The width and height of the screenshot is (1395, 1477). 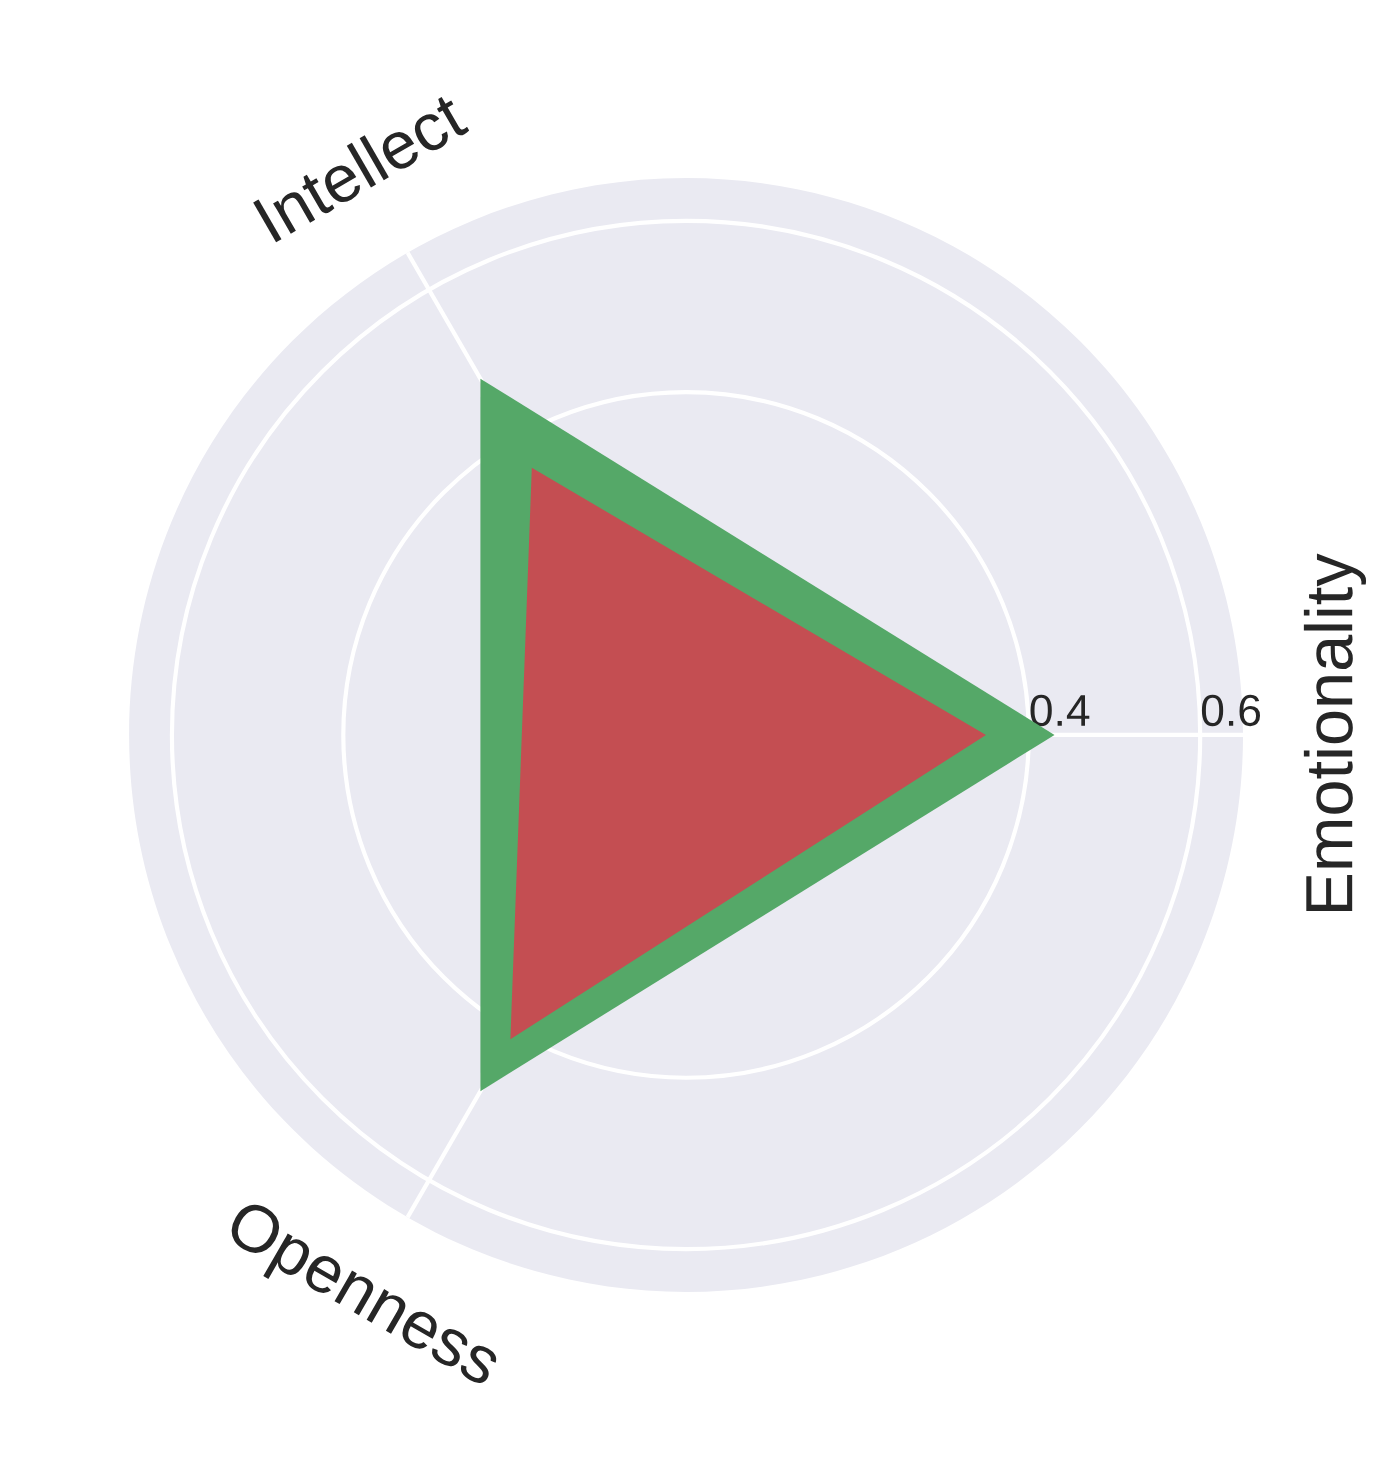 What do you see at coordinates (1231, 710) in the screenshot?
I see `y-tick-label: 0.6` at bounding box center [1231, 710].